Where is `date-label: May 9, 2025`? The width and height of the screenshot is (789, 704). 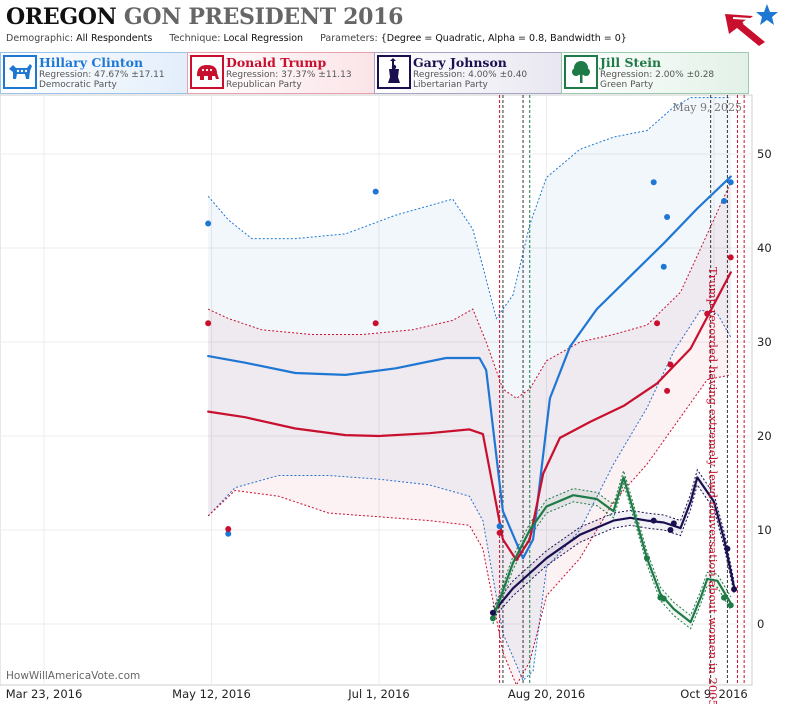
date-label: May 9, 2025 is located at coordinates (707, 107).